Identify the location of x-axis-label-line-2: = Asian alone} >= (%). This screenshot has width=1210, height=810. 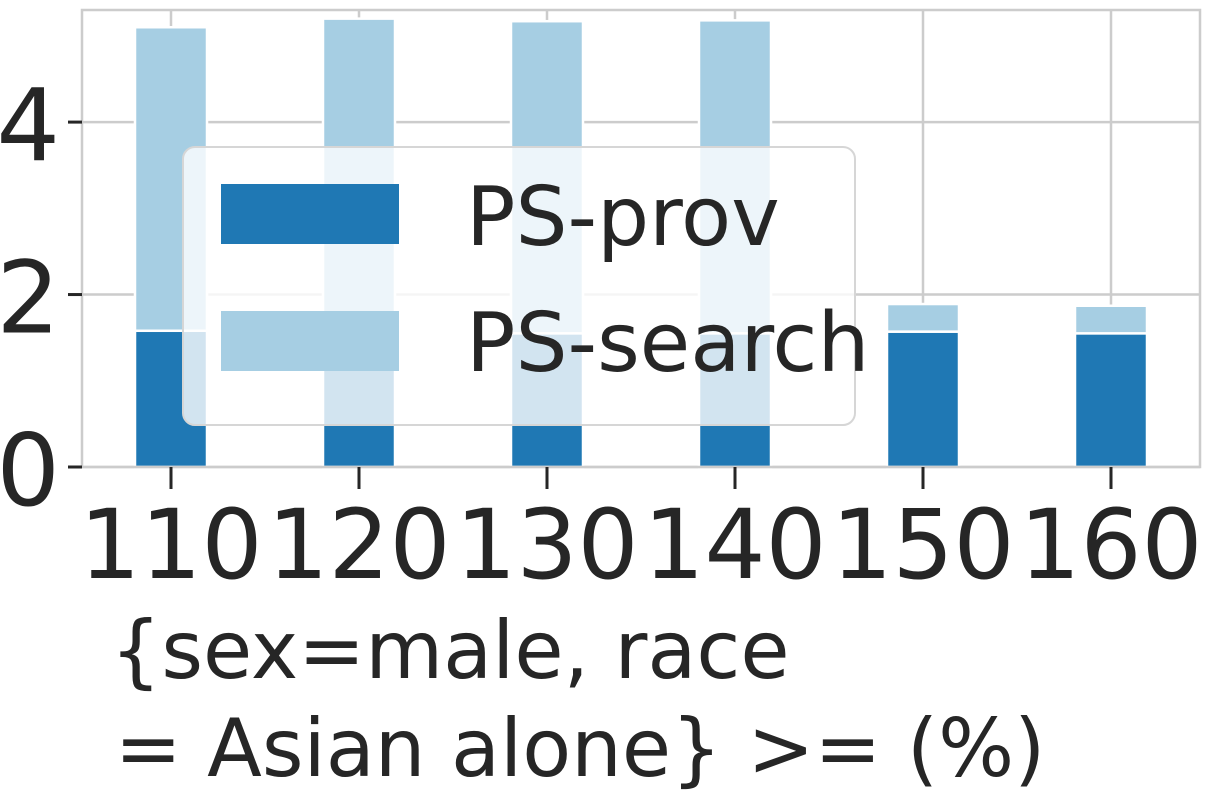
(580, 748).